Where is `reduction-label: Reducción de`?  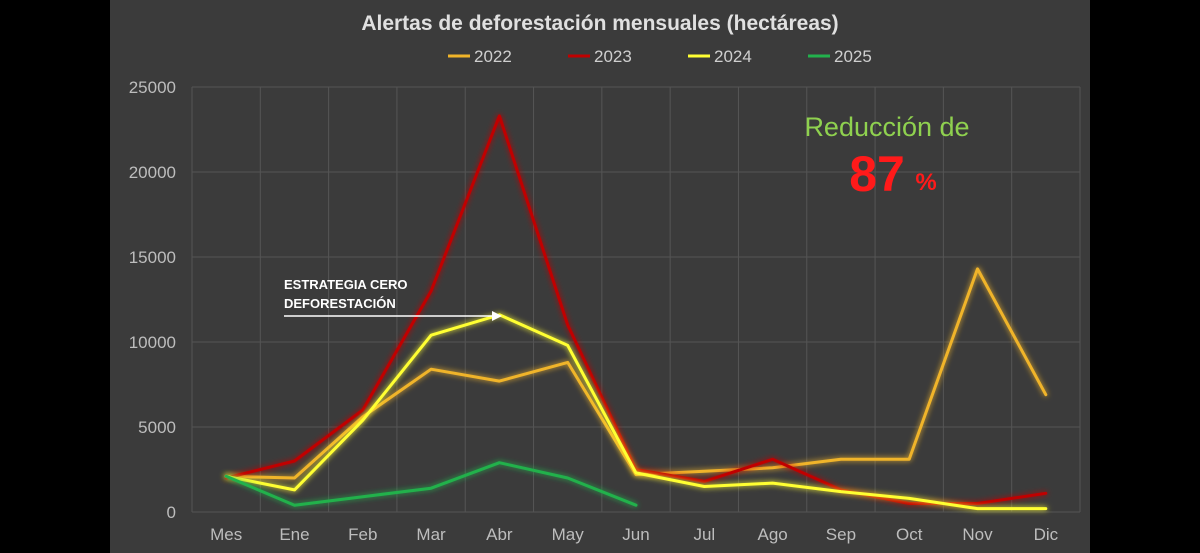 reduction-label: Reducción de is located at coordinates (886, 127).